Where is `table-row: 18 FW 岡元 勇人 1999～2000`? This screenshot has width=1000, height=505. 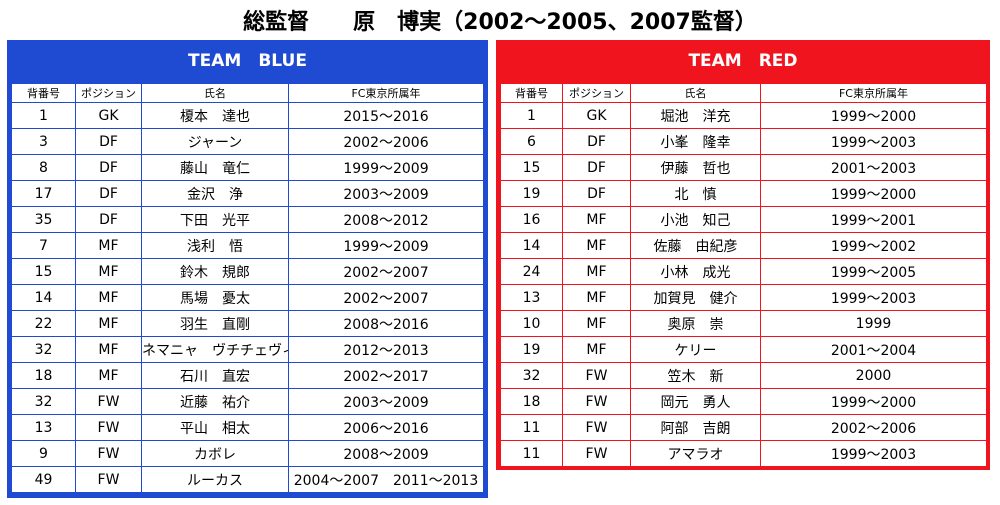
table-row: 18 FW 岡元 勇人 1999～2000 is located at coordinates (743, 401).